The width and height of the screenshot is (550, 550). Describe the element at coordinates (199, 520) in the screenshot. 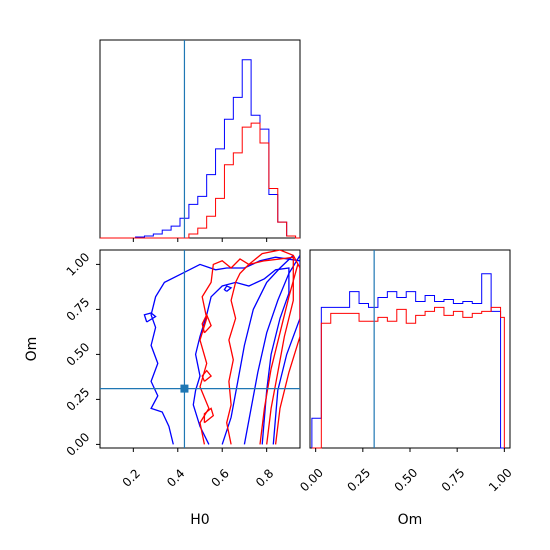

I see `x-axis-label-h0: H0` at that location.